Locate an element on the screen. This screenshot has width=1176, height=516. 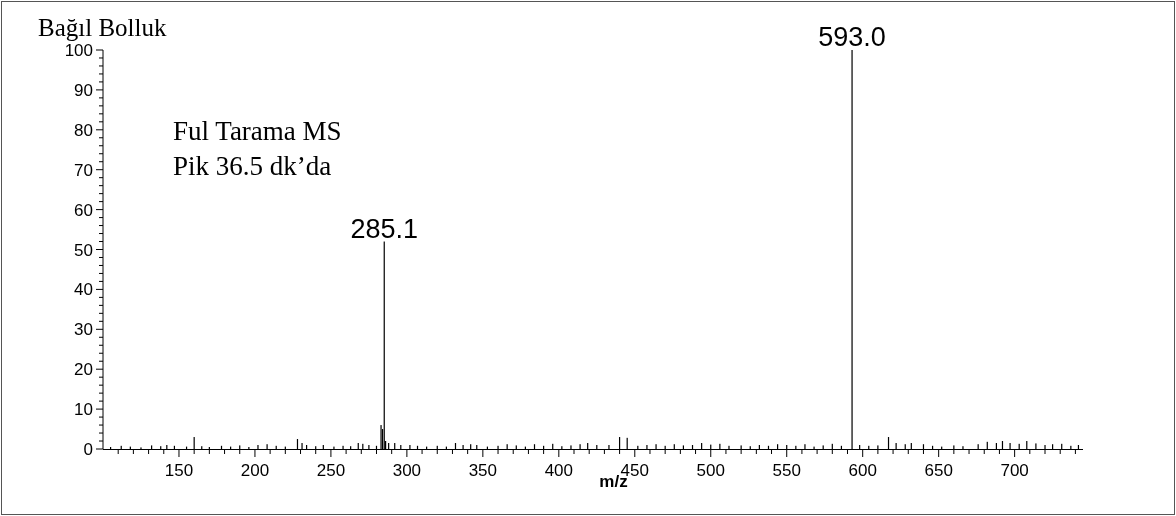
x-tick-label: 350 is located at coordinates (483, 470).